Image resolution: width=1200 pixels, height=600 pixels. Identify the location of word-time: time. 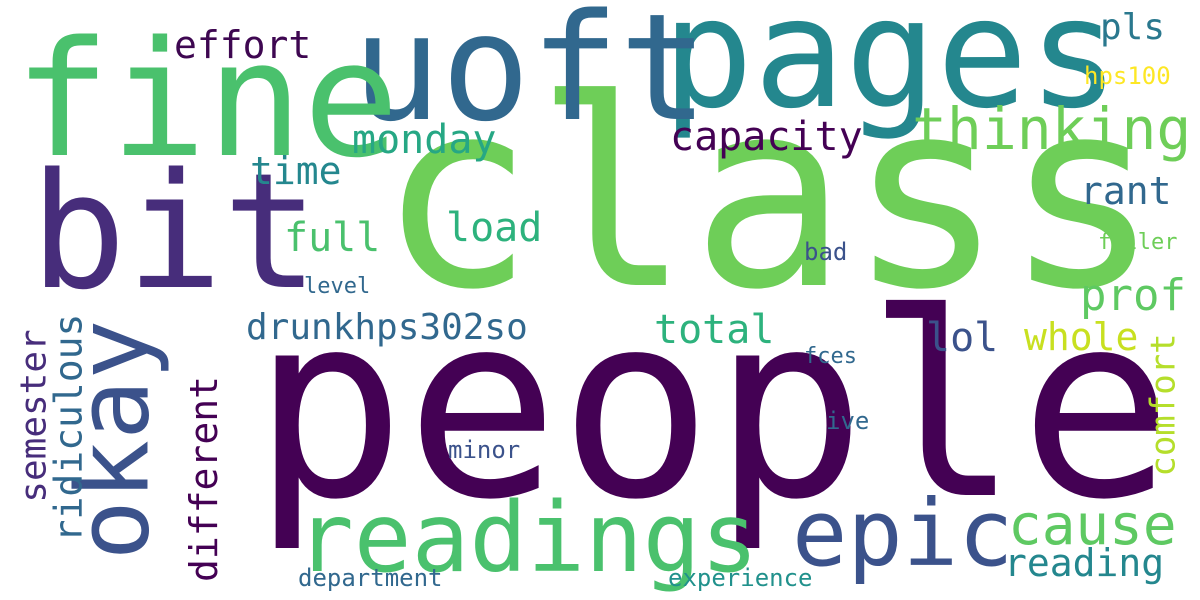
(296, 171).